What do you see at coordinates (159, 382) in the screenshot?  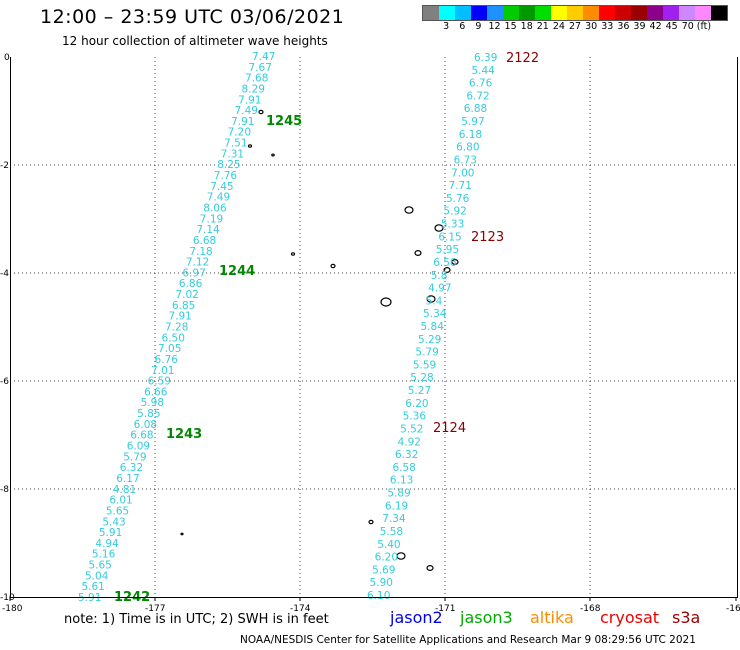 I see `swh-value: 6.59` at bounding box center [159, 382].